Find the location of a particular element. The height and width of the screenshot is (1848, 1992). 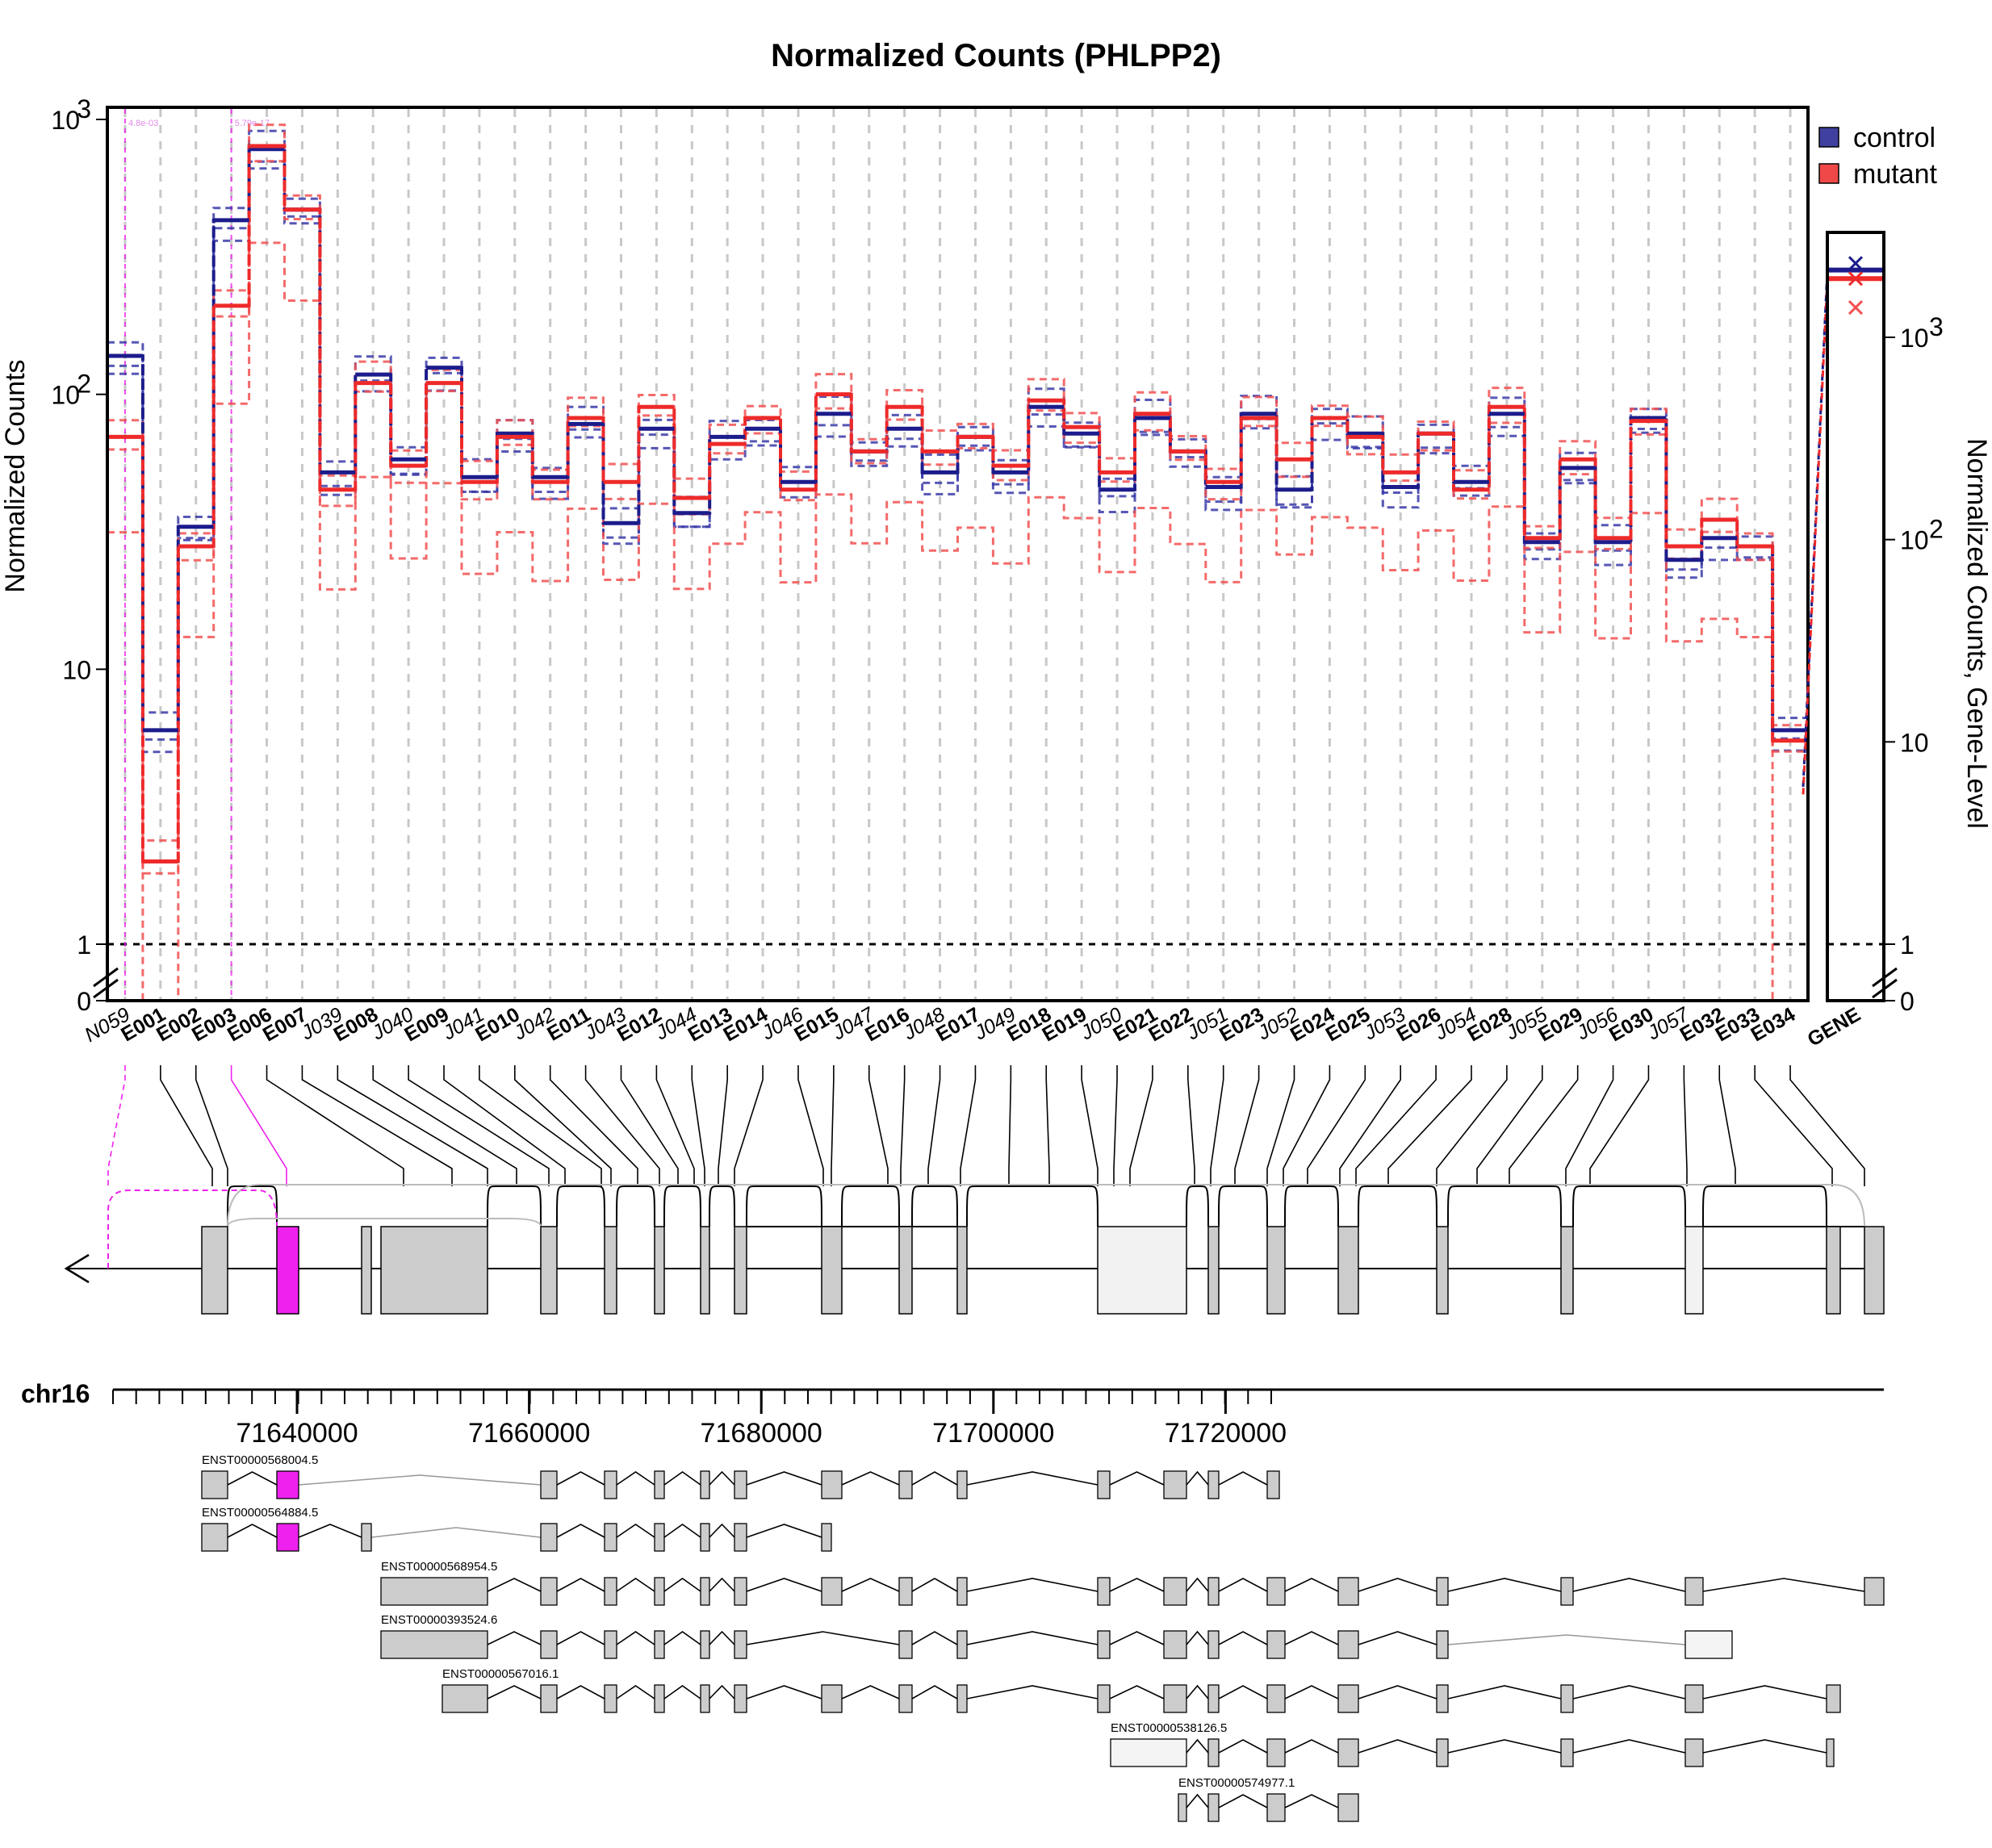

gene-mutant-marker is located at coordinates (1856, 278).